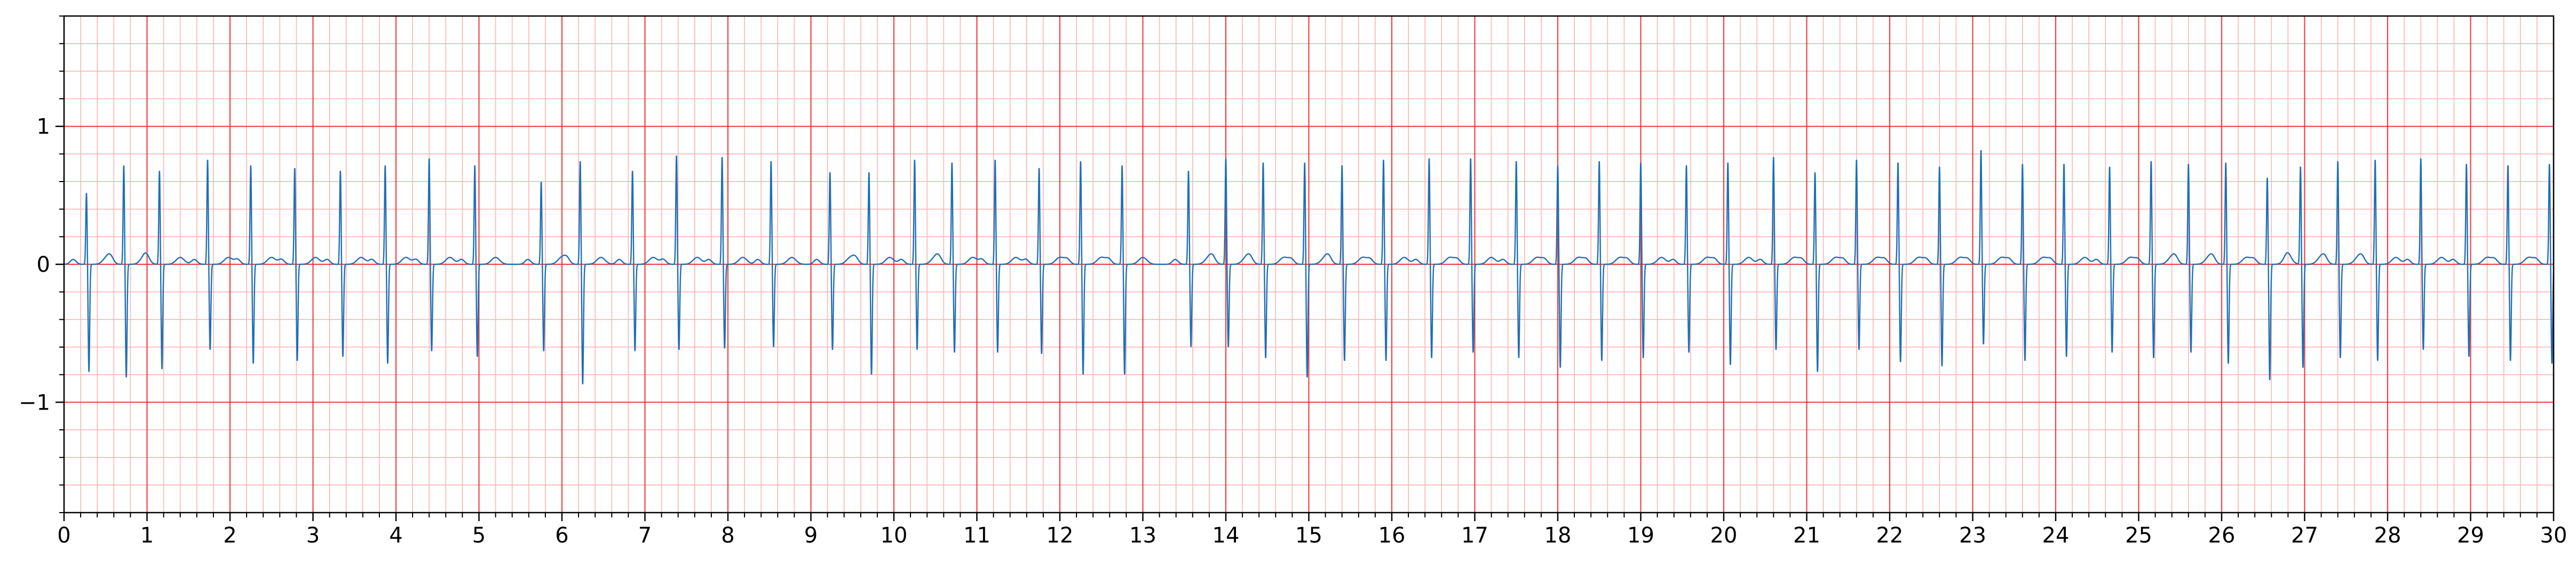 This screenshot has width=2576, height=566. I want to click on x-tick-label: 18, so click(1558, 535).